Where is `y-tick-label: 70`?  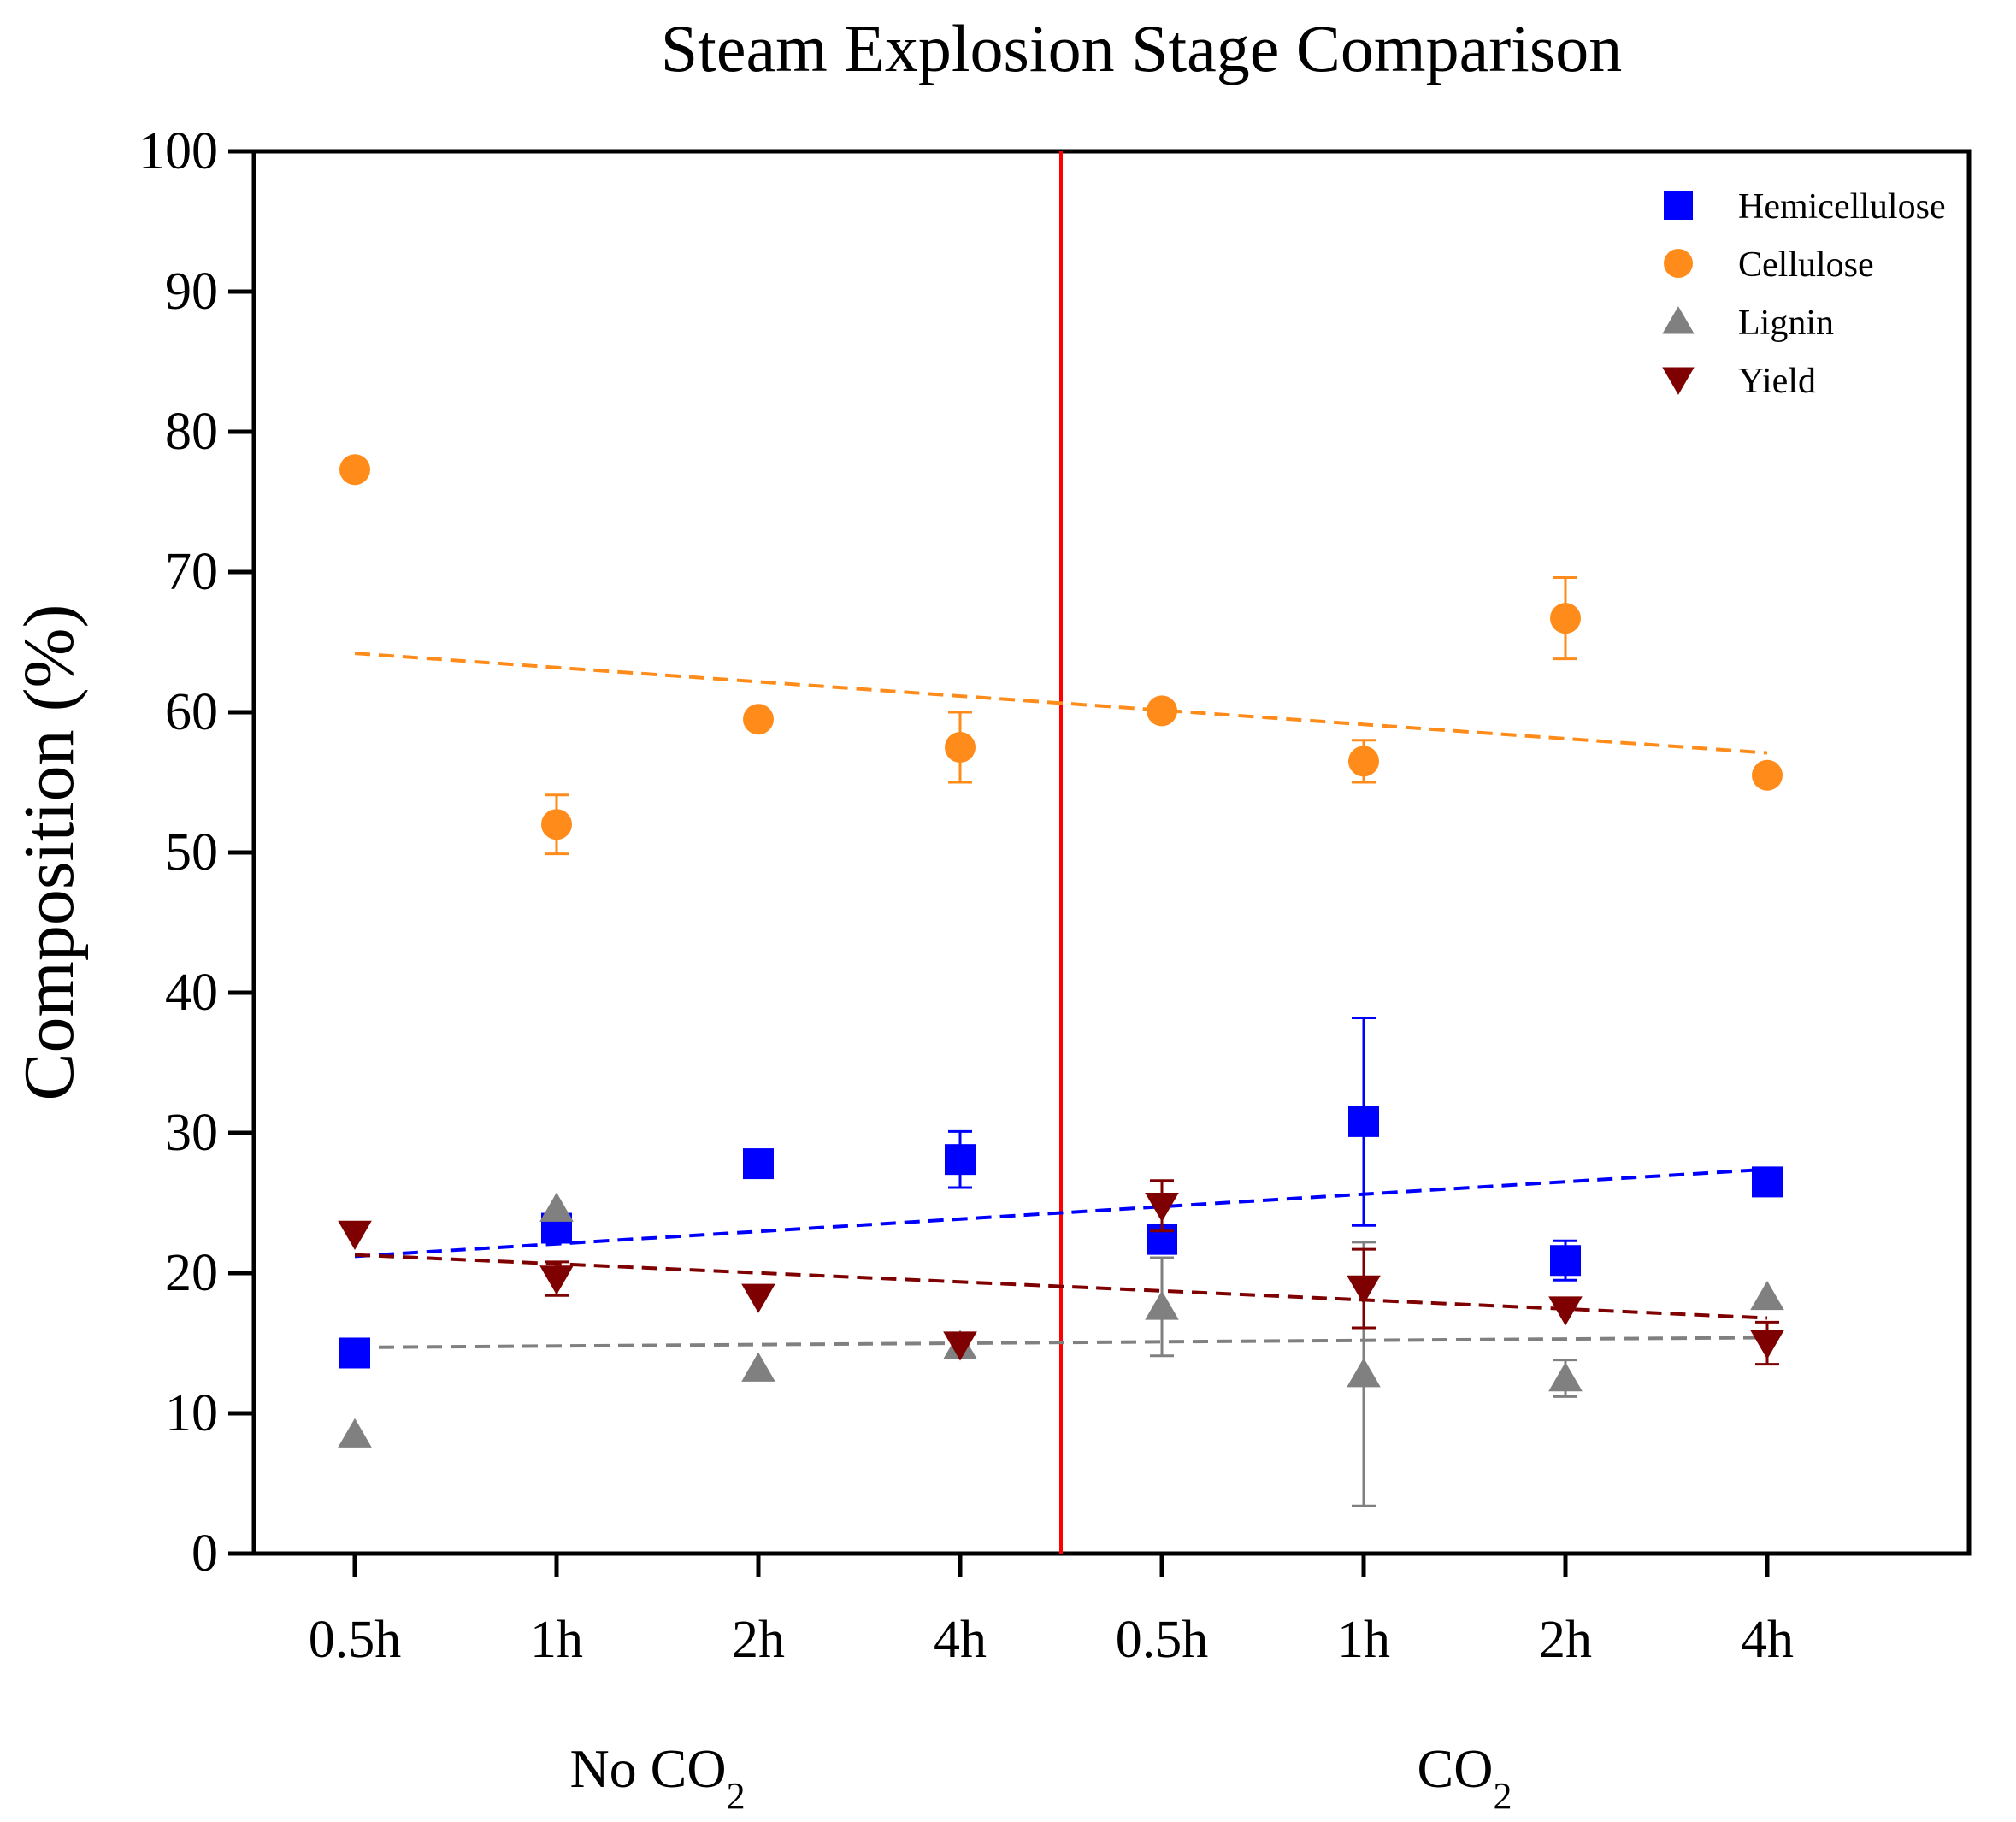
y-tick-label: 70 is located at coordinates (192, 572).